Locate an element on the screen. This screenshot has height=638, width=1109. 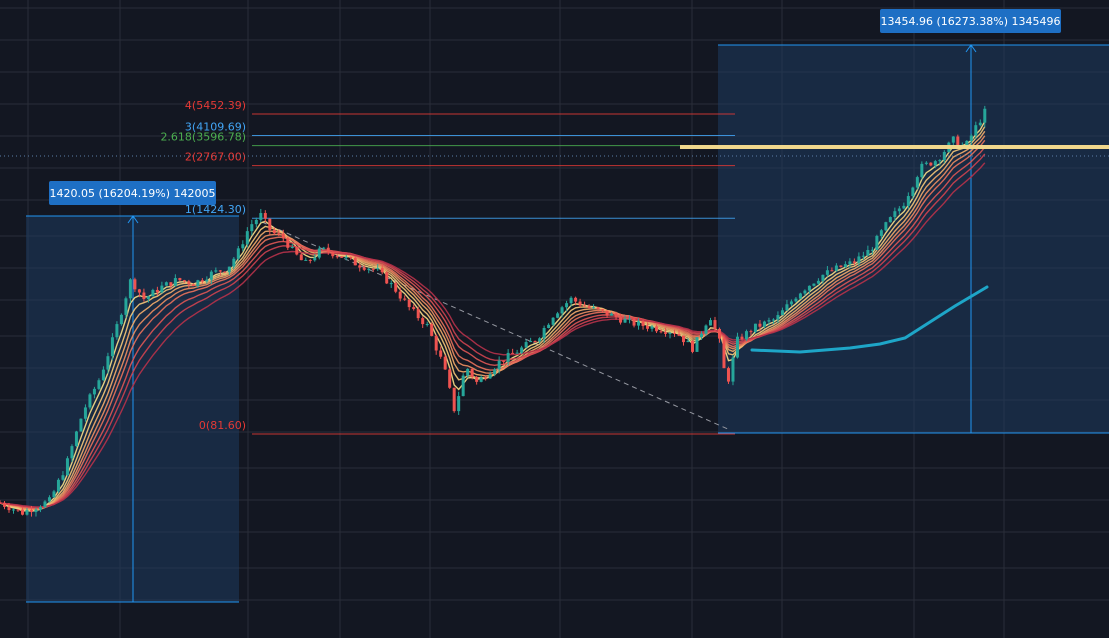
long-ma-line is located at coordinates (869, 319).